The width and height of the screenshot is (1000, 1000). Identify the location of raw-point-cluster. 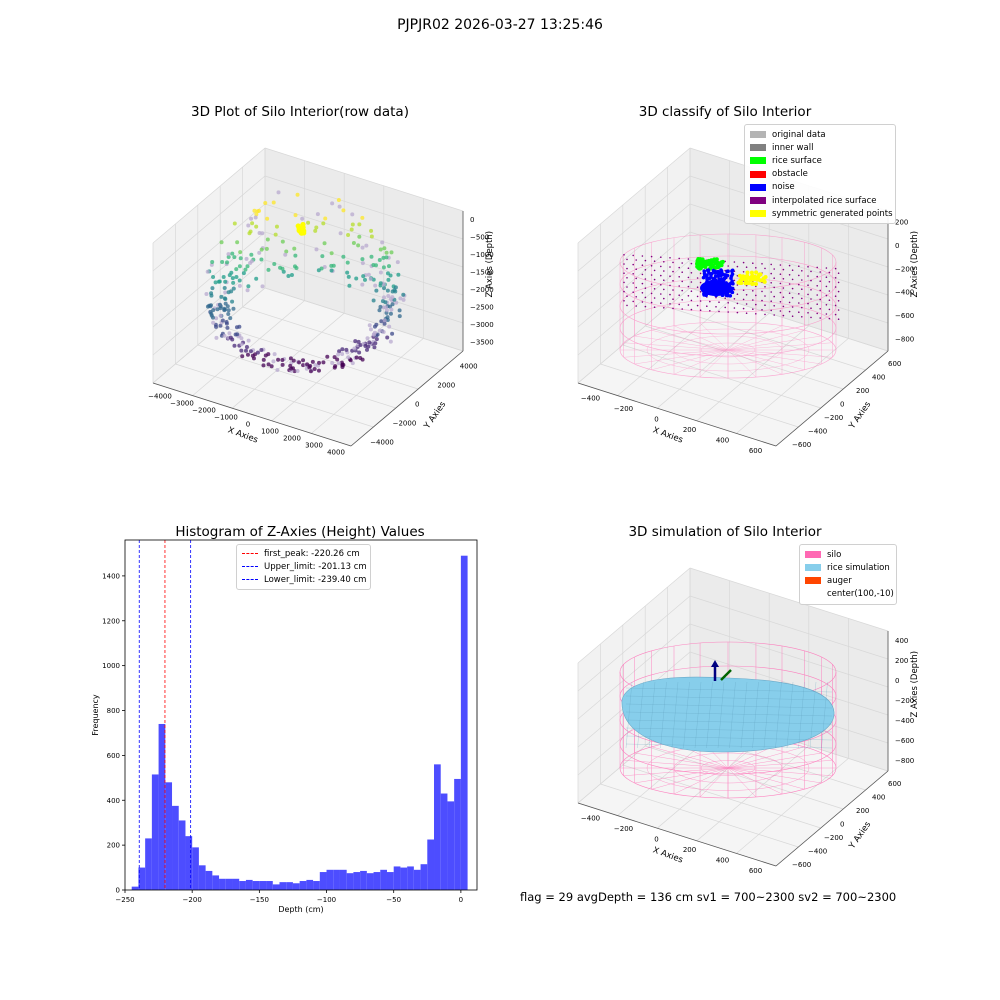
(298, 226).